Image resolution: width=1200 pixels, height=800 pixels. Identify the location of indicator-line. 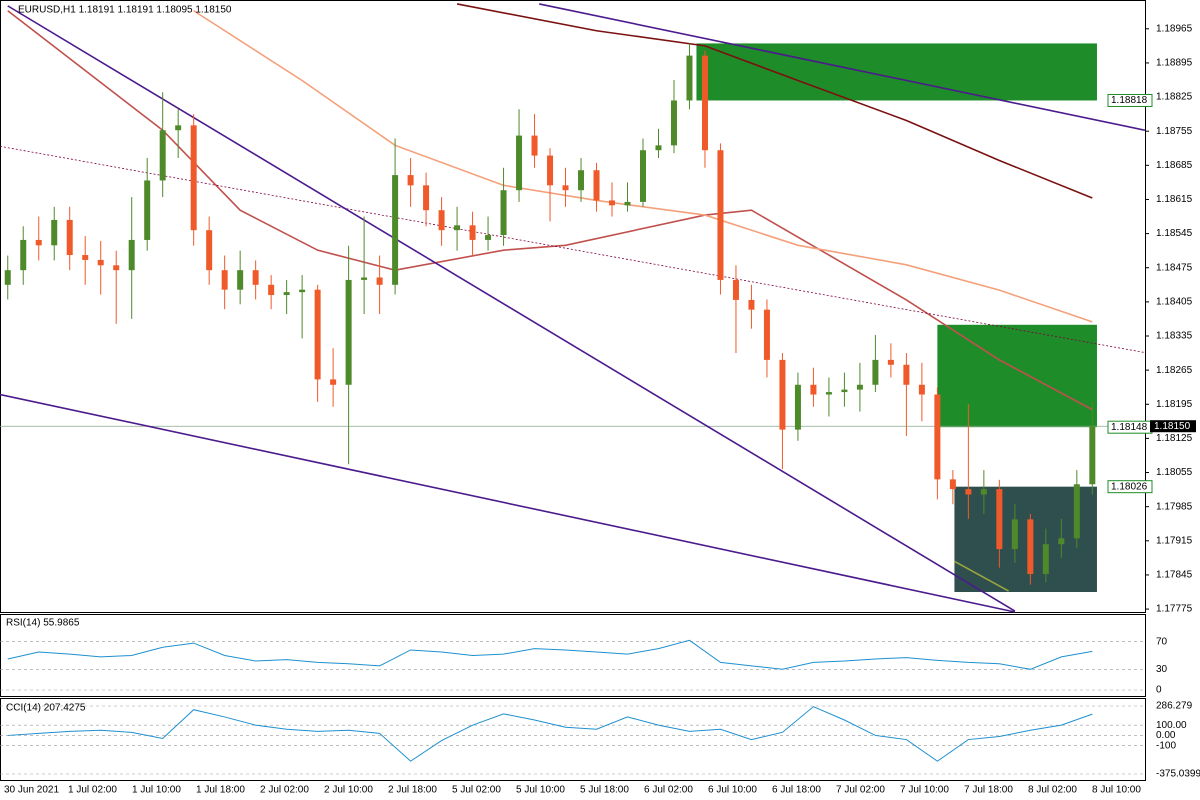
(550, 734).